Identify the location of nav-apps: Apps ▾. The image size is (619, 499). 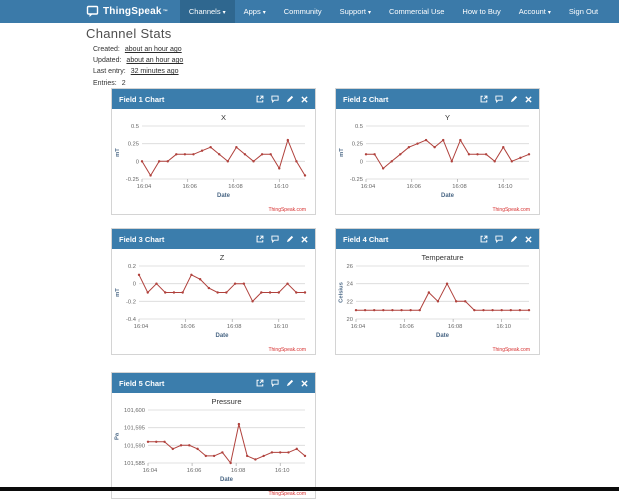
(254, 11).